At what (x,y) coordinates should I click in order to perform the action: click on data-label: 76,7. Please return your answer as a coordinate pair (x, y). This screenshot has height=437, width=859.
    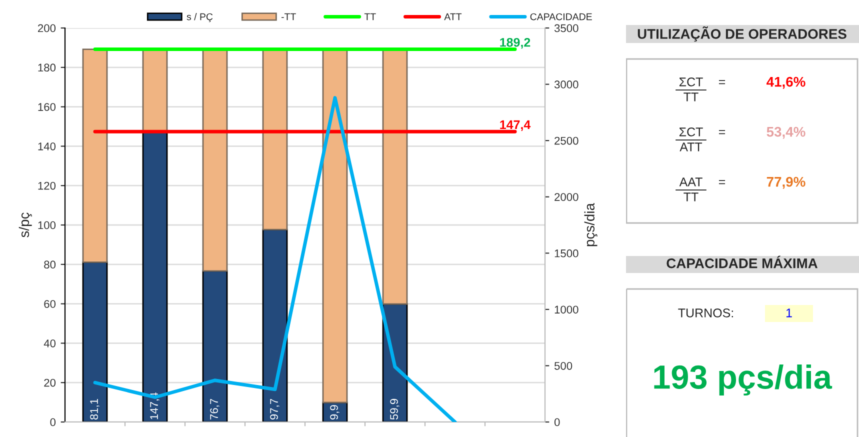
    Looking at the image, I should click on (215, 409).